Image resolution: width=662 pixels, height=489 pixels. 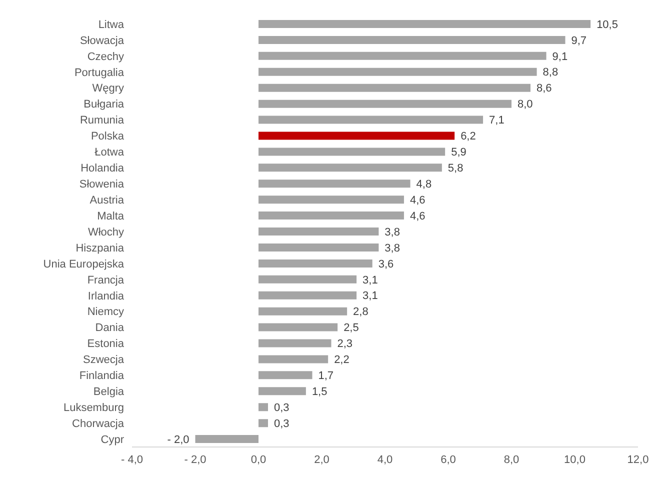 I want to click on y-tick-label: Litwa, so click(x=111, y=24).